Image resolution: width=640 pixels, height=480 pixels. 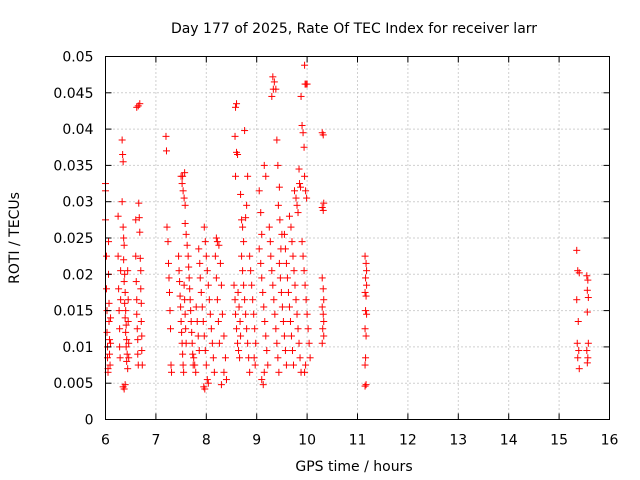 What do you see at coordinates (73, 239) in the screenshot?
I see `y-tick-label: 0.025` at bounding box center [73, 239].